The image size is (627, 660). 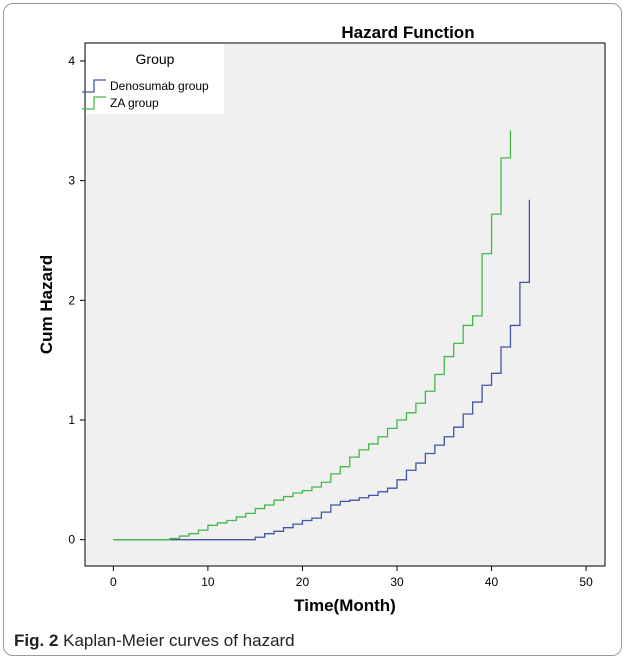 I want to click on x-tick-label: 20, so click(x=303, y=582).